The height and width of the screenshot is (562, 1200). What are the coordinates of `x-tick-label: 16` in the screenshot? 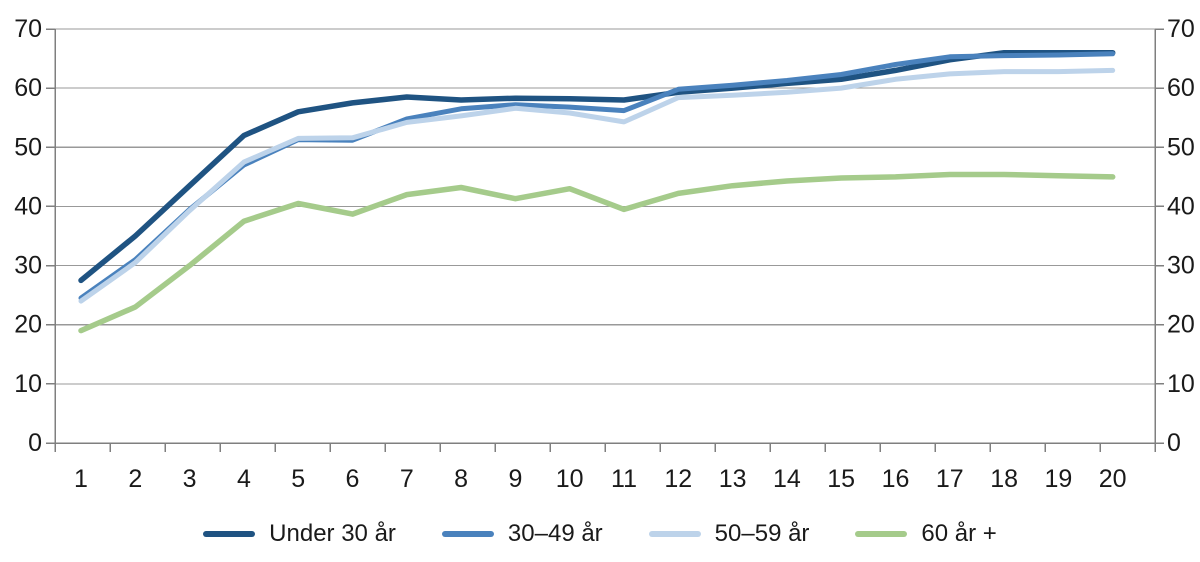 It's located at (896, 479).